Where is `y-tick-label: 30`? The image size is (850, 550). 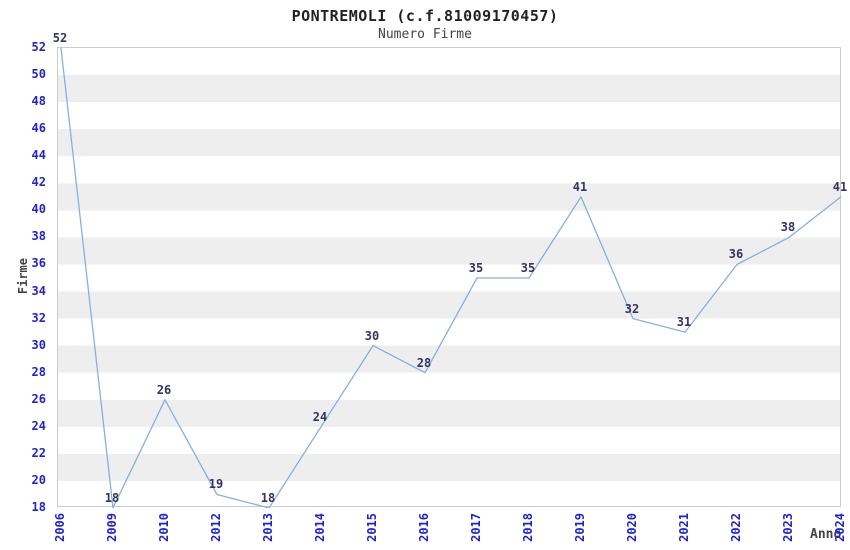 y-tick-label: 30 is located at coordinates (38, 344).